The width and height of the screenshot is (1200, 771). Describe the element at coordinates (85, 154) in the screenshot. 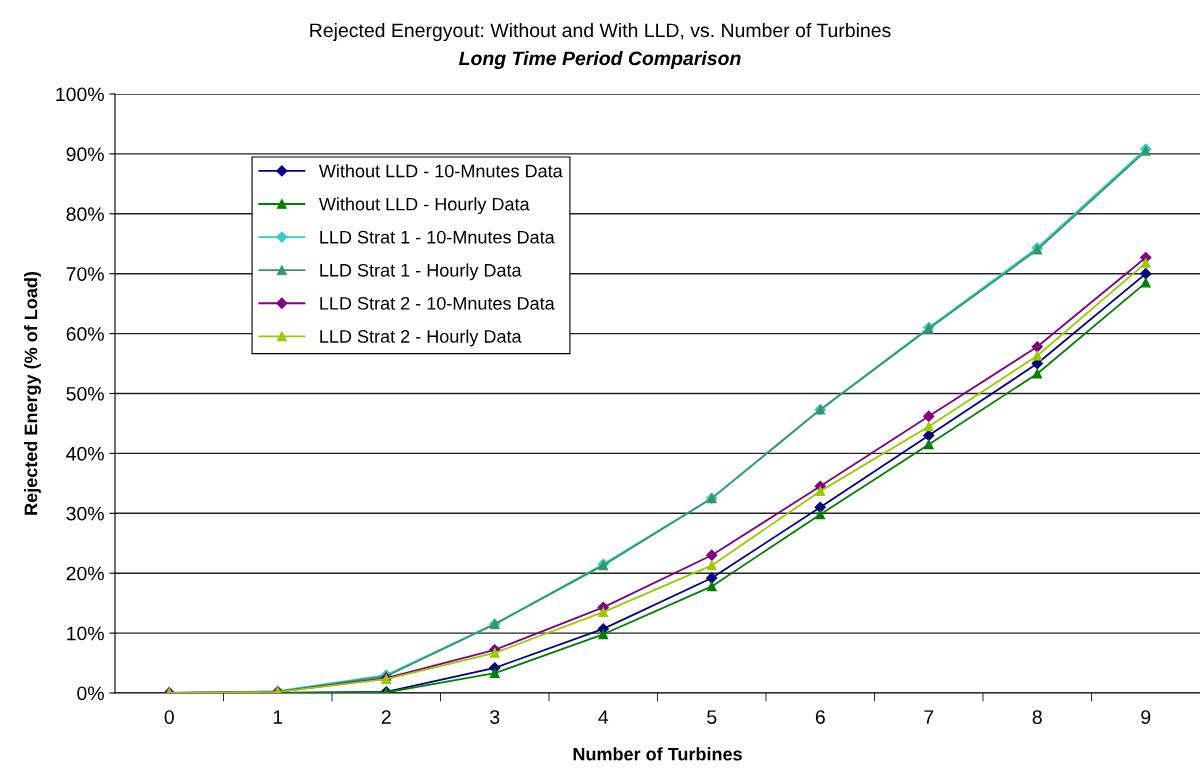

I see `y-tick-label: 90%` at that location.